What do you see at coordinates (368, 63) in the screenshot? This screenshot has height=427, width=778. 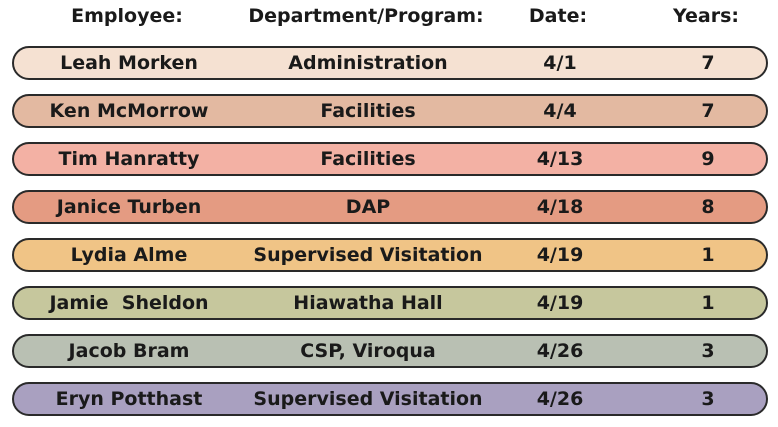 I see `department-name: Administration` at bounding box center [368, 63].